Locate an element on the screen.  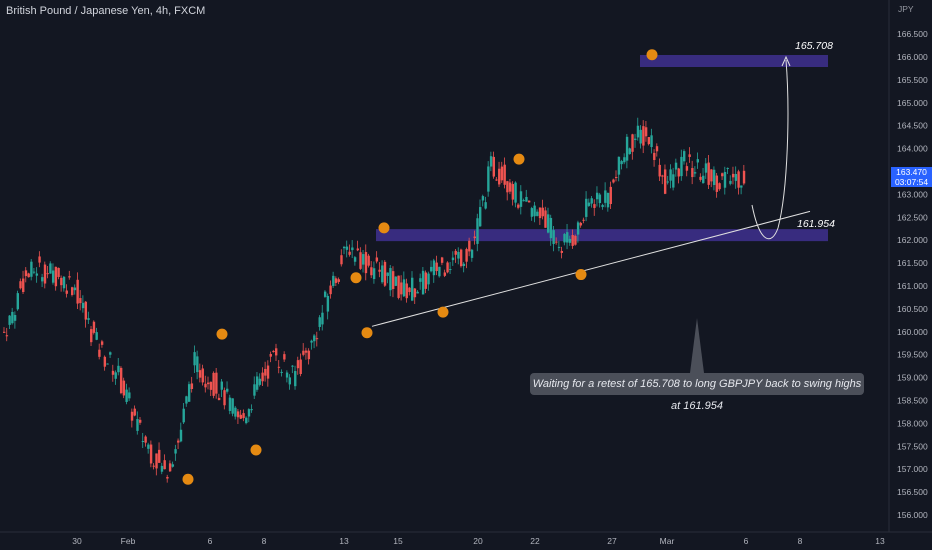
arrow-head-icon is located at coordinates (786, 61).